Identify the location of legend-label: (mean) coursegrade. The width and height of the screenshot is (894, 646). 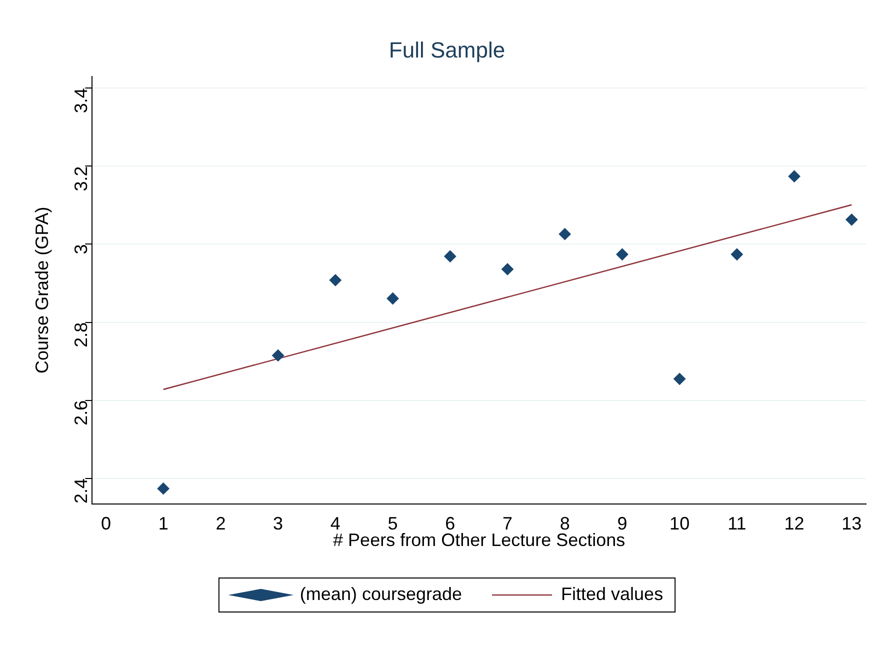
(381, 594).